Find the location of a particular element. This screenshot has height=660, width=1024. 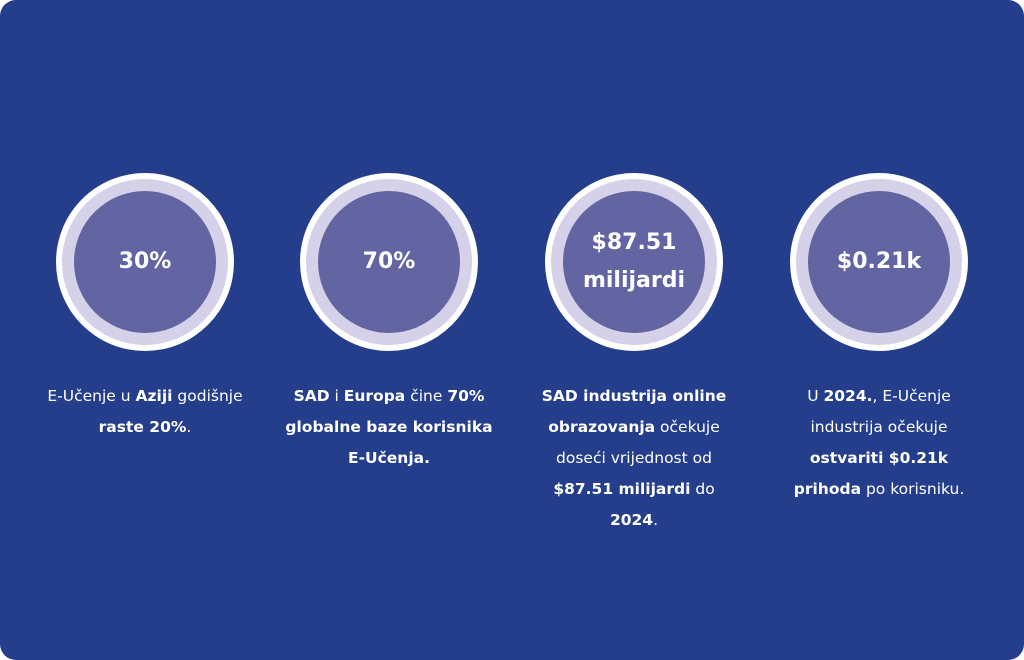

desc-part: po korisniku. is located at coordinates (913, 489).